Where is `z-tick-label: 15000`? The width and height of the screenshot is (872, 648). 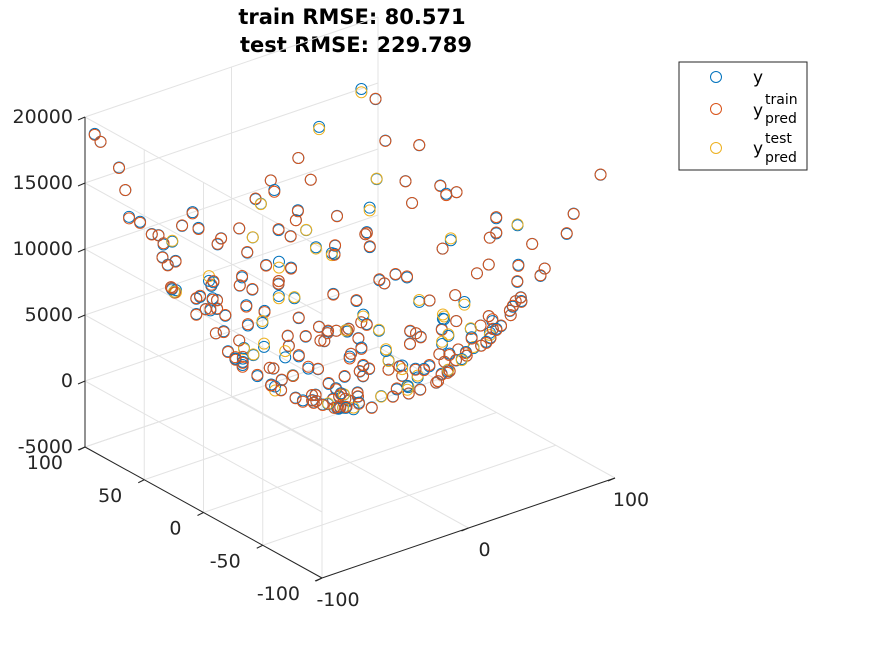 z-tick-label: 15000 is located at coordinates (43, 183).